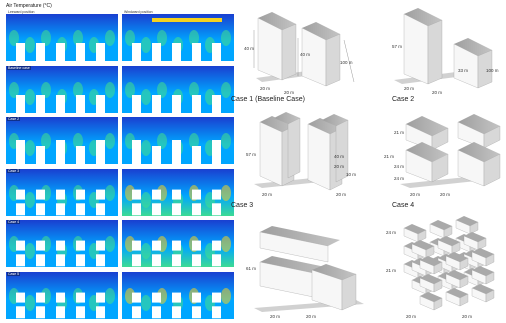  I want to click on cfd-panel: Case 2, so click(62, 141).